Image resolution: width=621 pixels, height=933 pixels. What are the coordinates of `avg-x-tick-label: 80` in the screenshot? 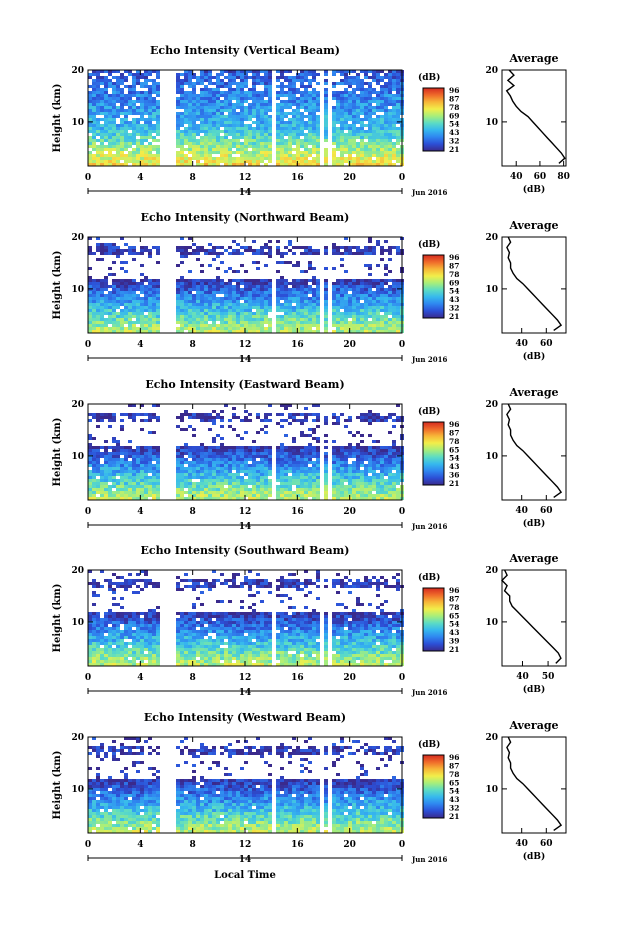 It's located at (563, 177).